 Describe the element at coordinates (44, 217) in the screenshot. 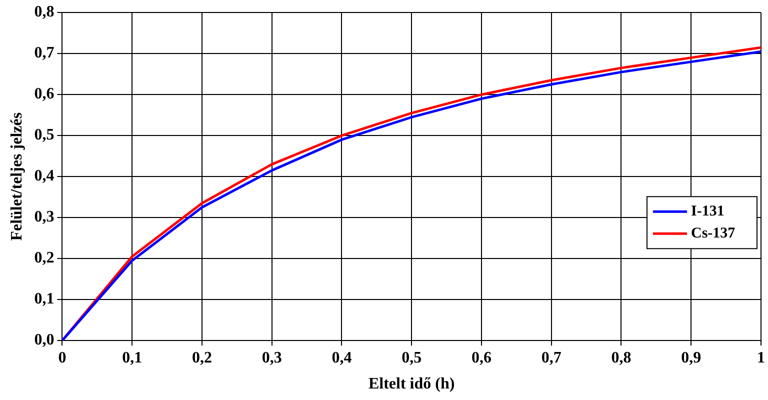

I see `y-tick-label: 0,3` at that location.